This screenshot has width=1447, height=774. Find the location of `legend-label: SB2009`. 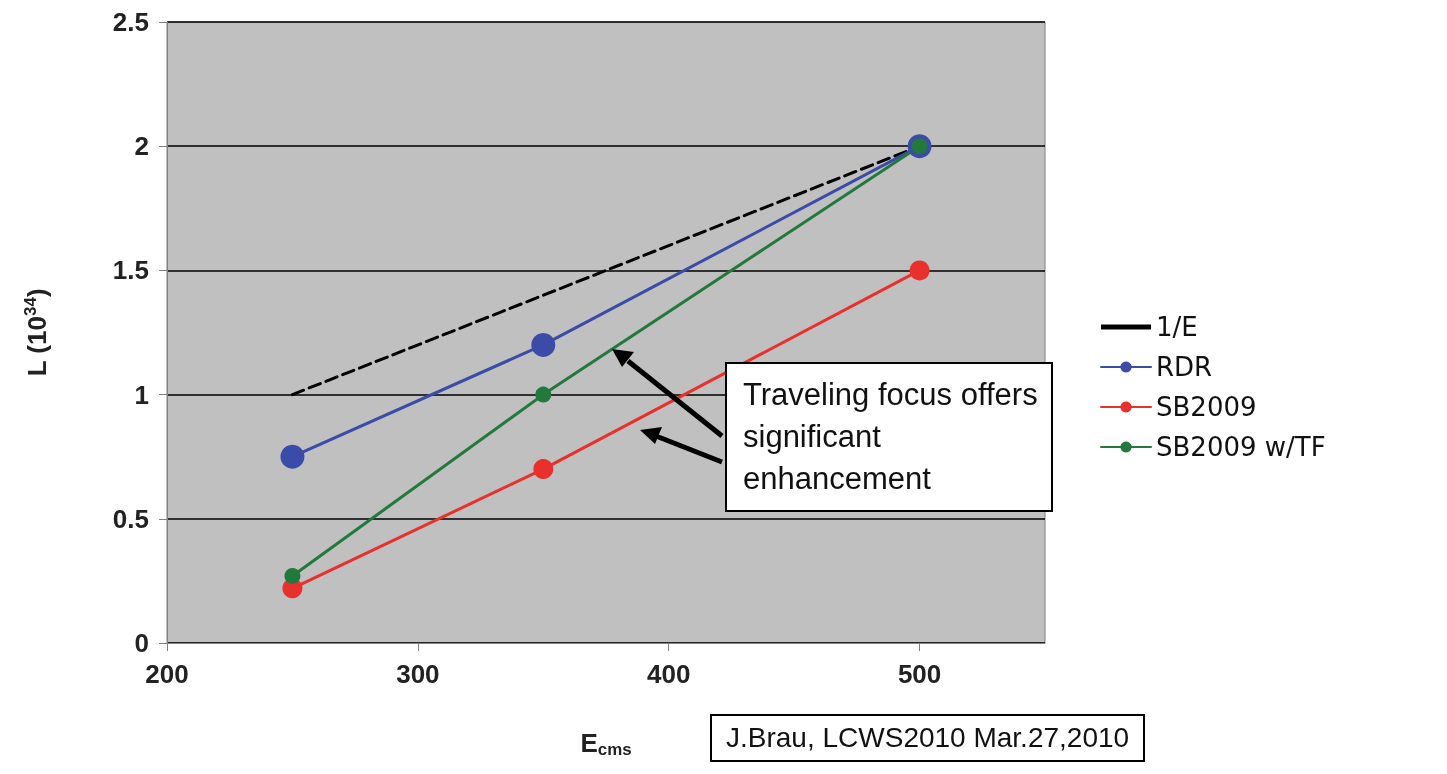

legend-label: SB2009 is located at coordinates (1206, 407).